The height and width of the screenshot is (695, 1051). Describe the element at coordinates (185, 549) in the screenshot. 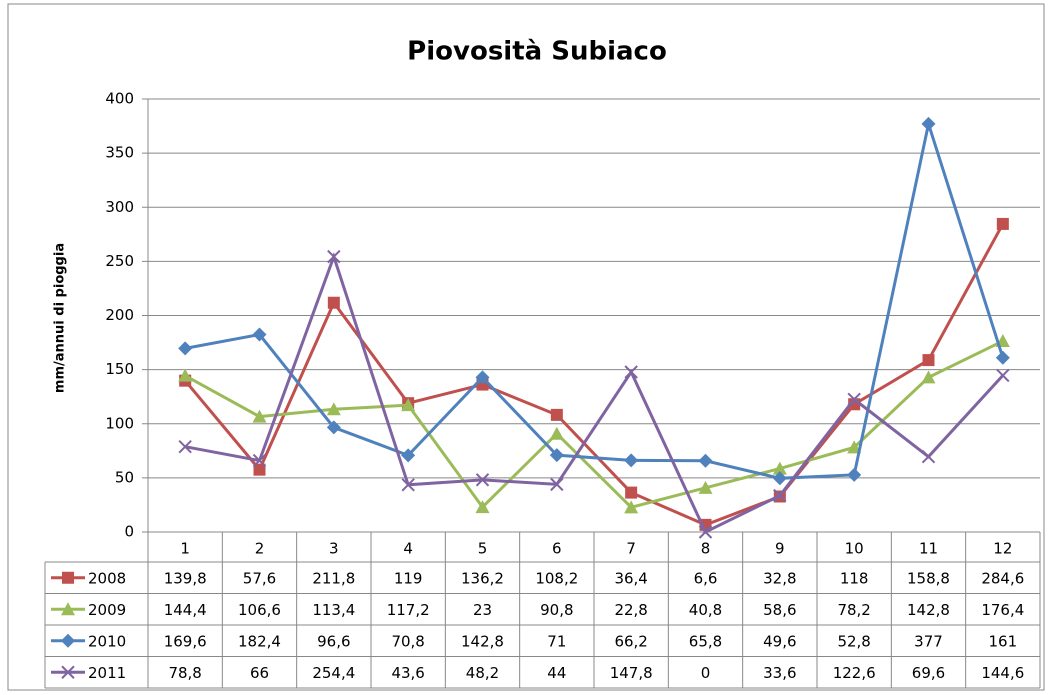

I see `x-tick-label: 1` at that location.